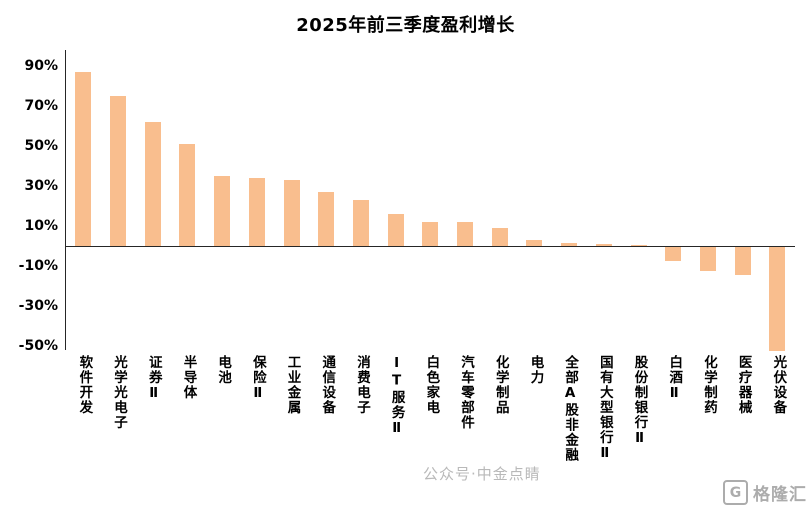  What do you see at coordinates (257, 379) in the screenshot?
I see `x-axis-label: 保险Ⅱ` at bounding box center [257, 379].